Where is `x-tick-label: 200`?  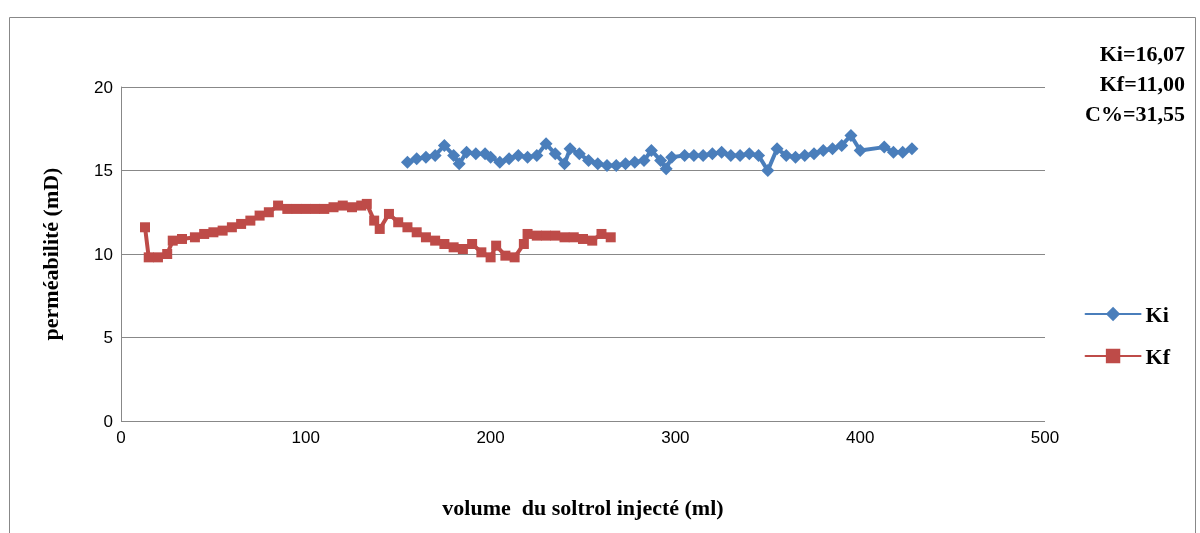
x-tick-label: 200 is located at coordinates (490, 437).